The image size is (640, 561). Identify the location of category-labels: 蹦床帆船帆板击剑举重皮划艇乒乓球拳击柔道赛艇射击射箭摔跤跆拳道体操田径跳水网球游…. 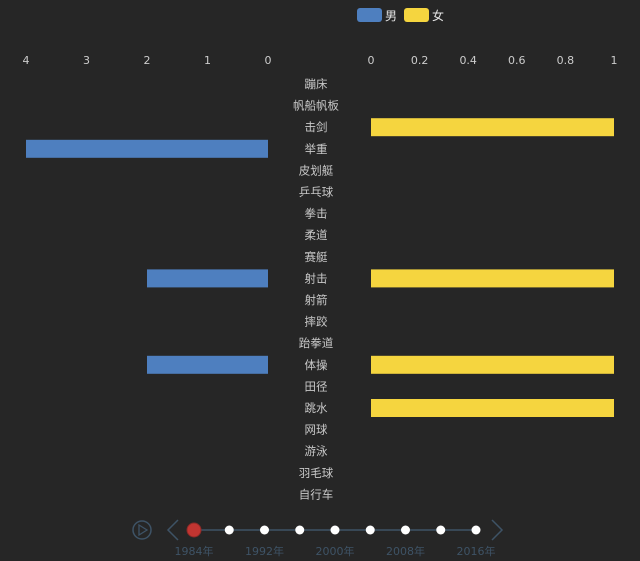
(316, 289).